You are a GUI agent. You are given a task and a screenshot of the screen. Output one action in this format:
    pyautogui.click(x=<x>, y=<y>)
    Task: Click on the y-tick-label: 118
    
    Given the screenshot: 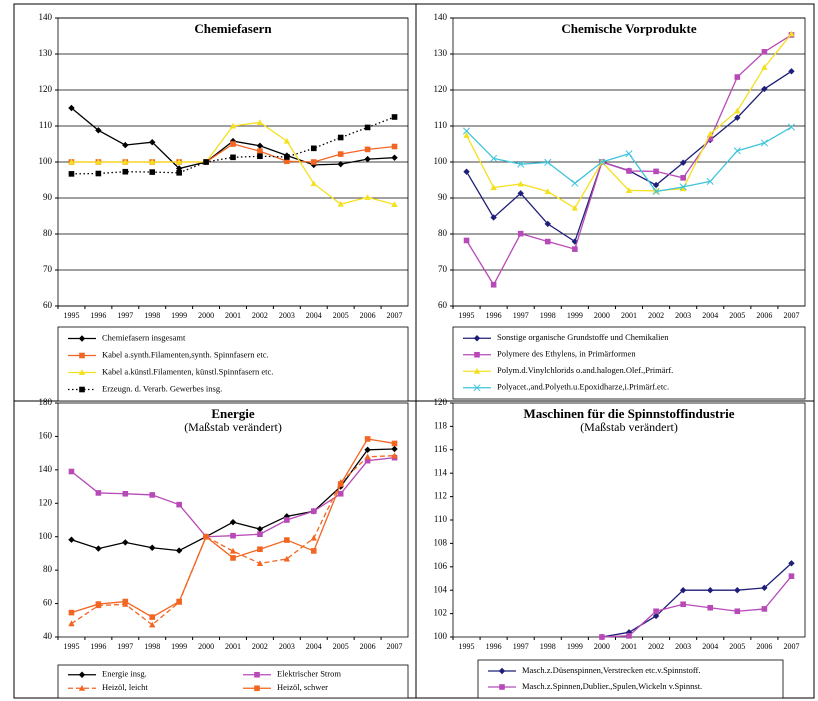 What is the action you would take?
    pyautogui.click(x=441, y=425)
    